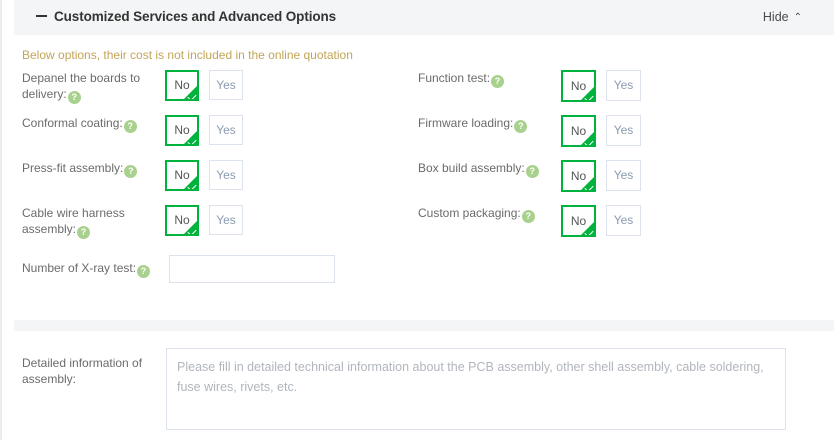 Image resolution: width=834 pixels, height=440 pixels. I want to click on option-label: Cable wire harness assembly:?, so click(99, 222).